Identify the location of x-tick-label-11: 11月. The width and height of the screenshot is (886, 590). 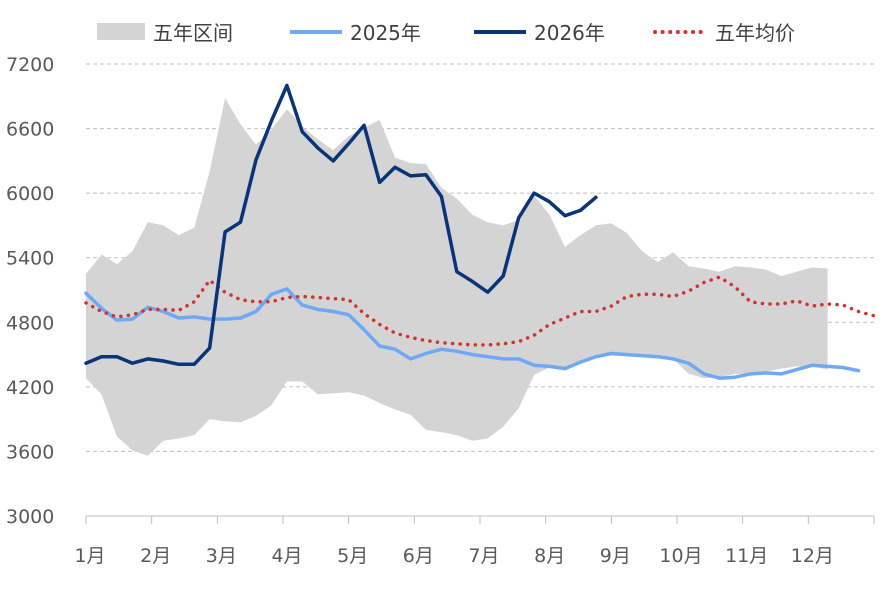
(746, 556).